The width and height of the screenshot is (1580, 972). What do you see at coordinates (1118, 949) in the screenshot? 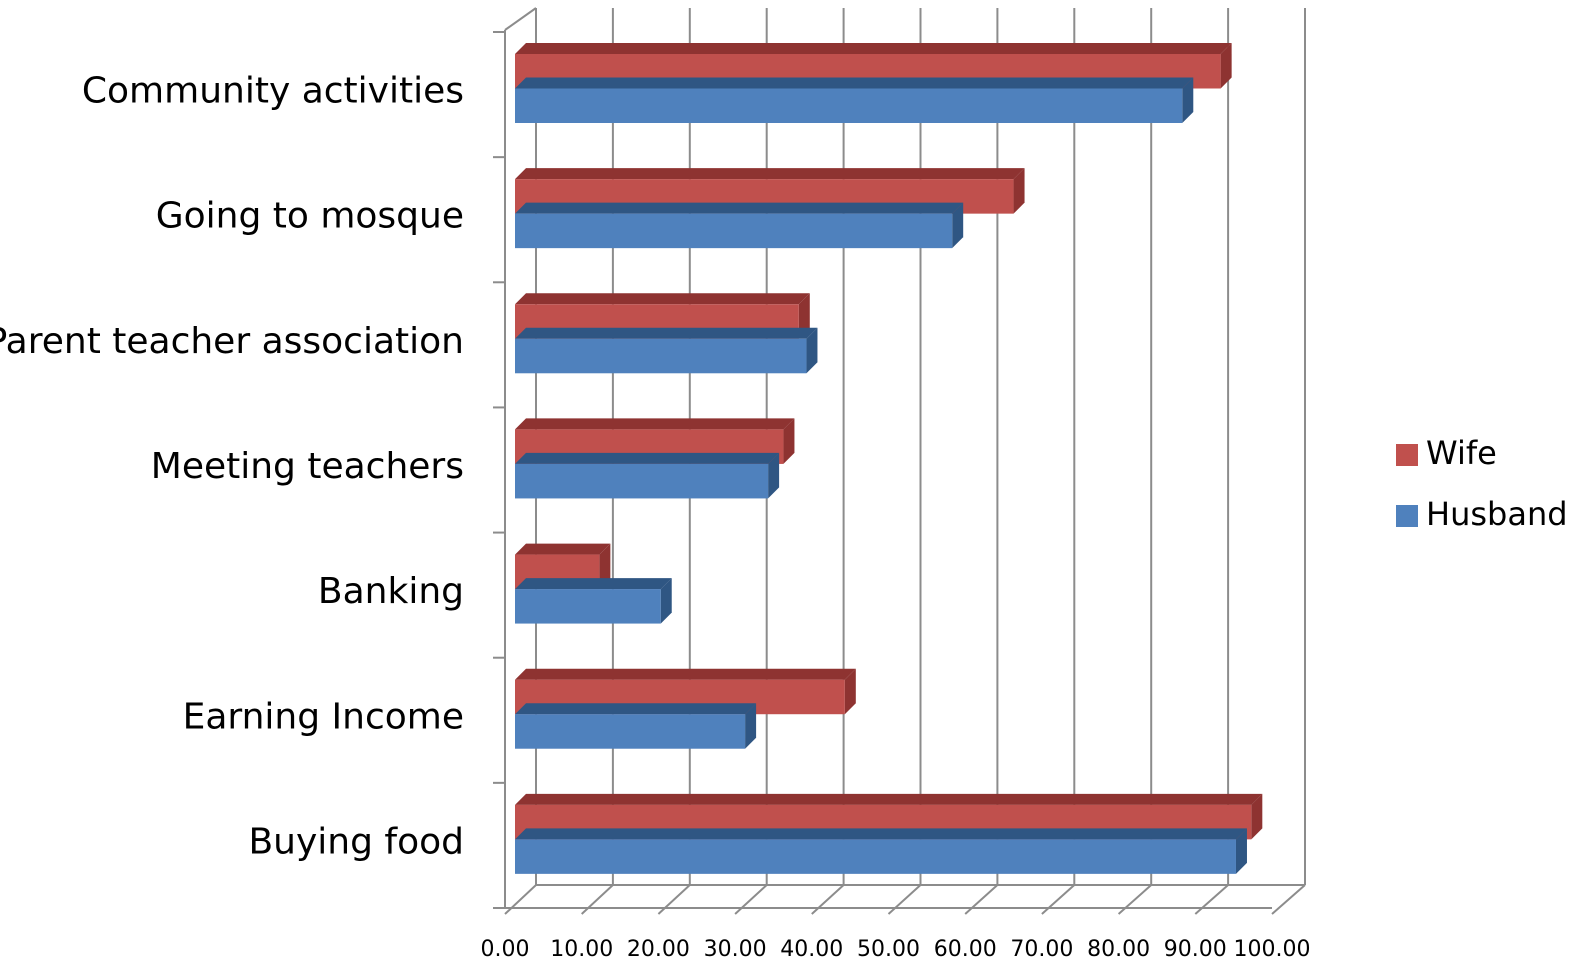
I see `x-tick-label: 80.00` at bounding box center [1118, 949].